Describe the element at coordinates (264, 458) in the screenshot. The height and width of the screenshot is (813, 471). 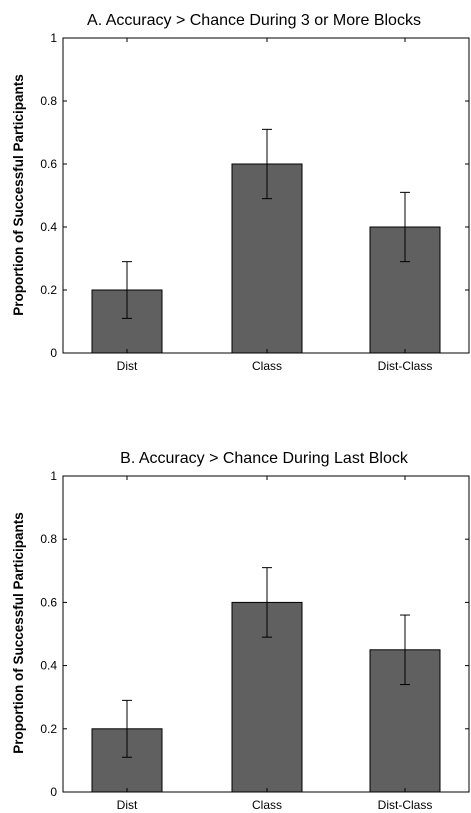
I see `chart-title: B. Accuracy > Chance During Last Block` at that location.